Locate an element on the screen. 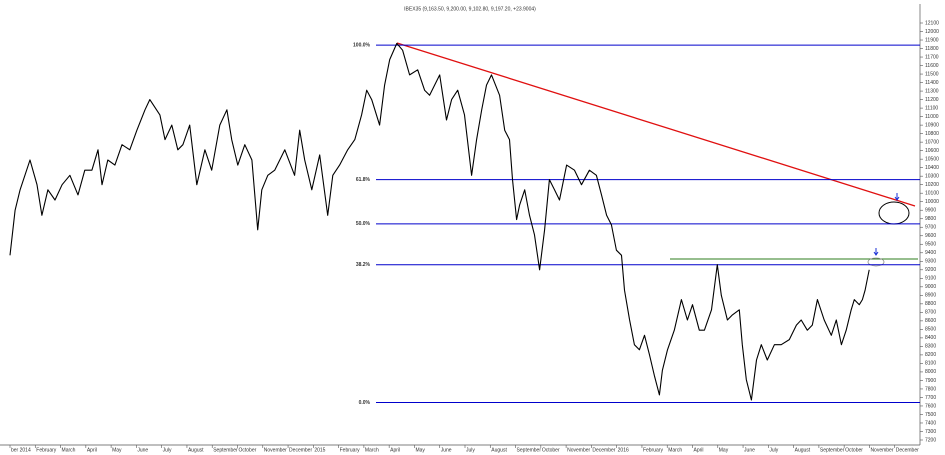  y-tick-label: 10500 is located at coordinates (932, 159).